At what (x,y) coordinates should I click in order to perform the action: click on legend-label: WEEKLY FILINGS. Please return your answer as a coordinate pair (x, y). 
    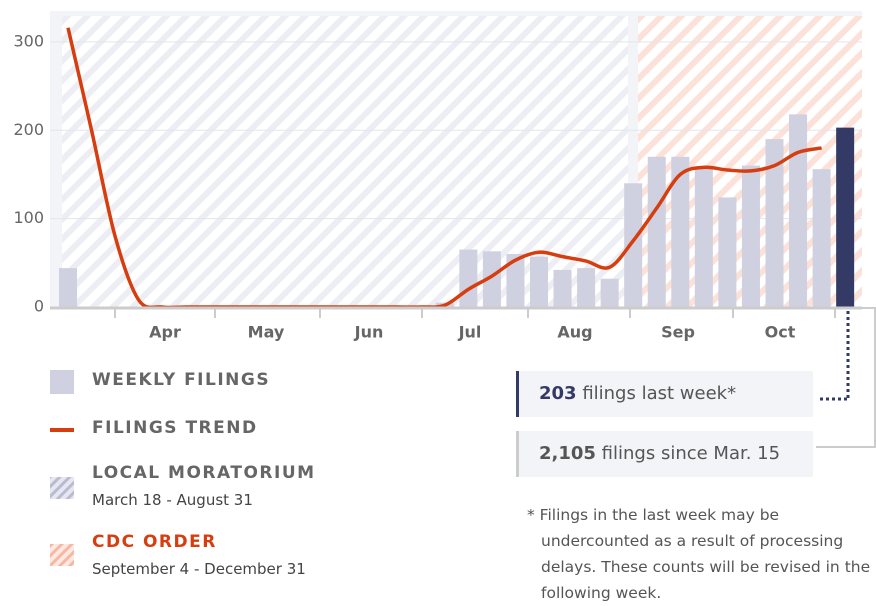
    Looking at the image, I should click on (181, 380).